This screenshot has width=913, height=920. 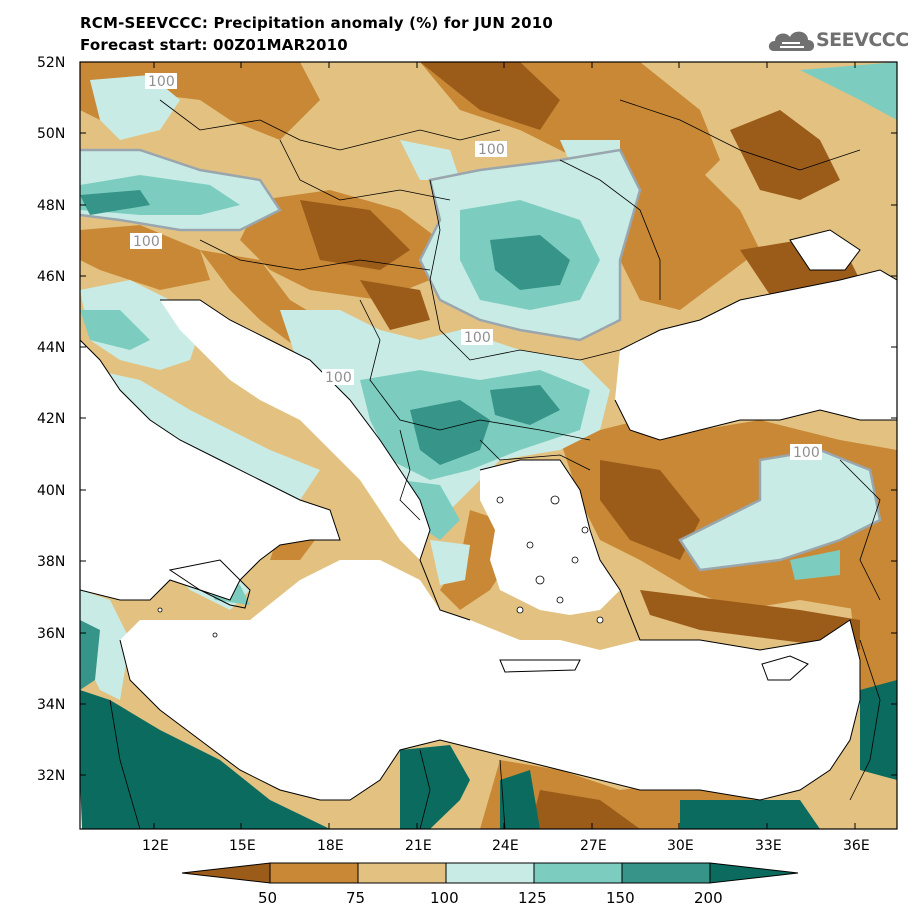 I want to click on field-50-75-greece, so click(x=475, y=560).